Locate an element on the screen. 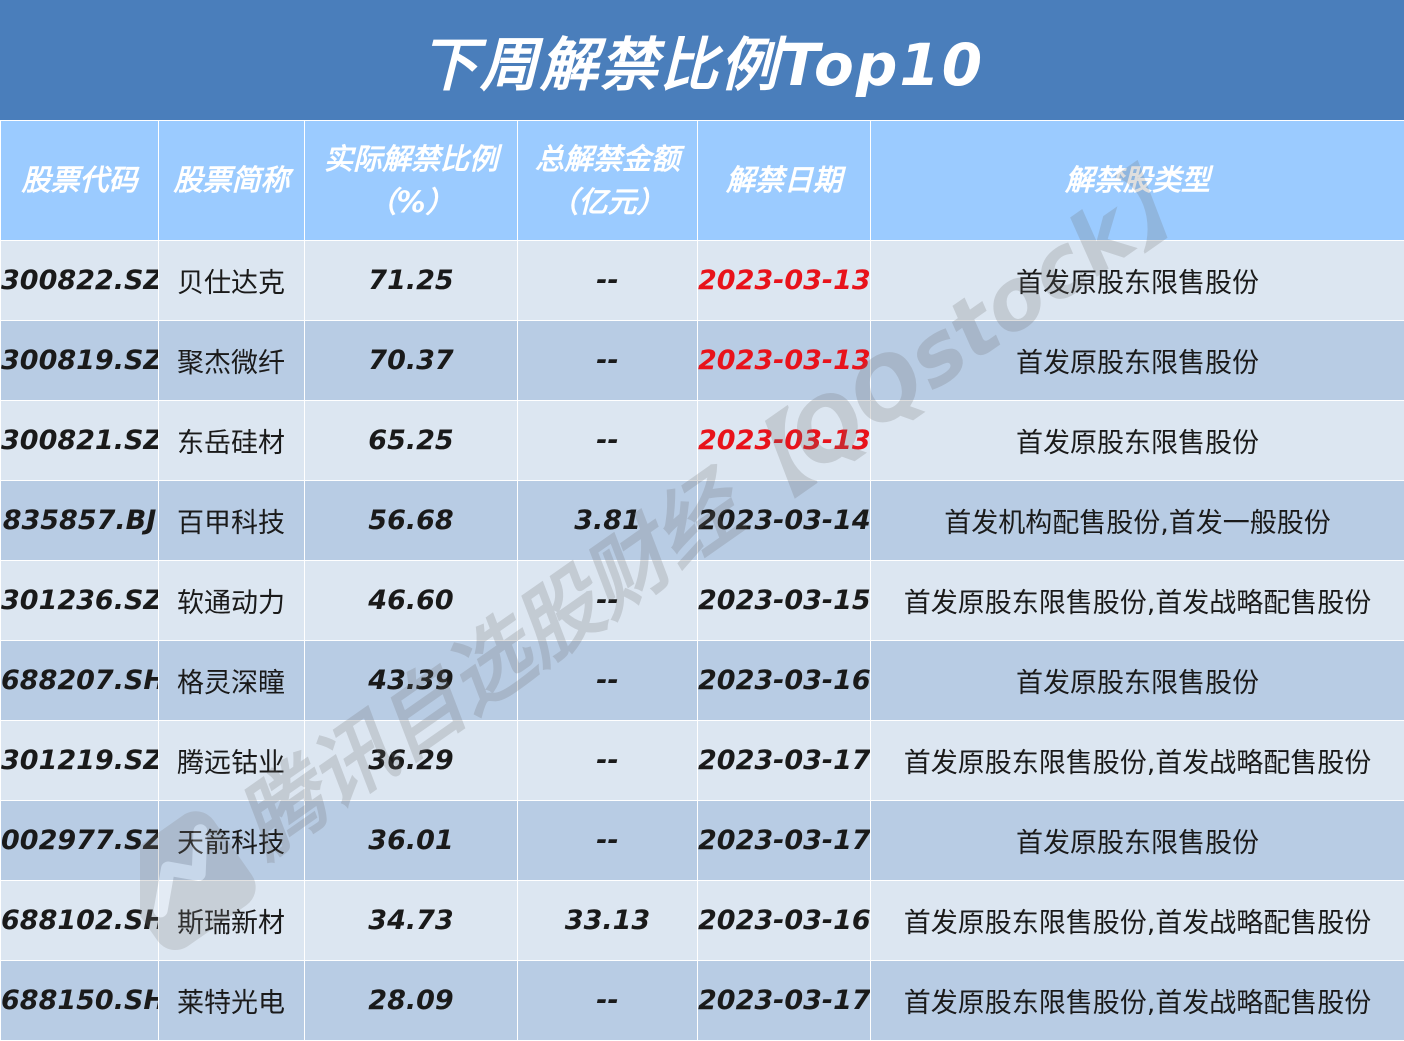 The width and height of the screenshot is (1404, 1041). page-title: 下周解禁比例Top10 is located at coordinates (702, 65).